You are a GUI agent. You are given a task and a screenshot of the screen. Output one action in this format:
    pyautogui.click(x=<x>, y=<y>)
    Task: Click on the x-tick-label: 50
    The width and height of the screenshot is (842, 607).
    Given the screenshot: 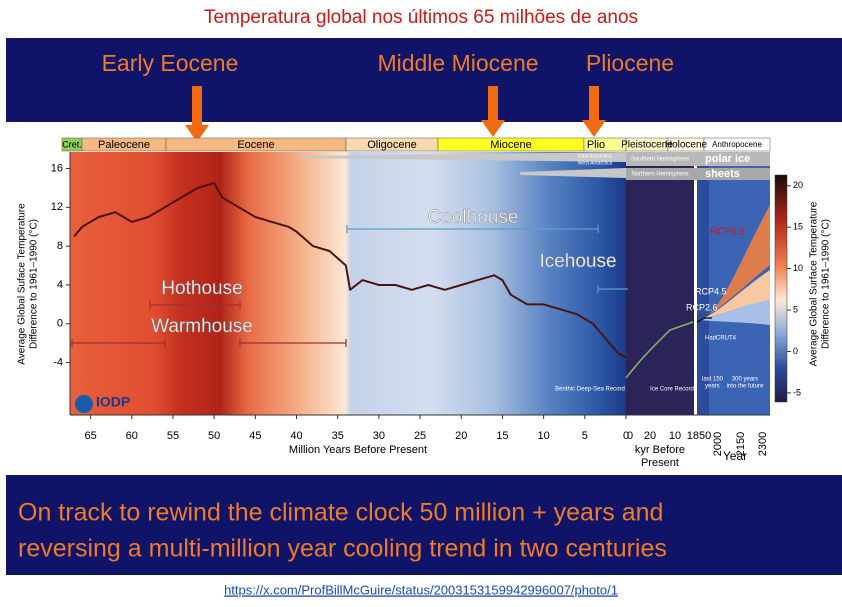 What is the action you would take?
    pyautogui.click(x=214, y=436)
    